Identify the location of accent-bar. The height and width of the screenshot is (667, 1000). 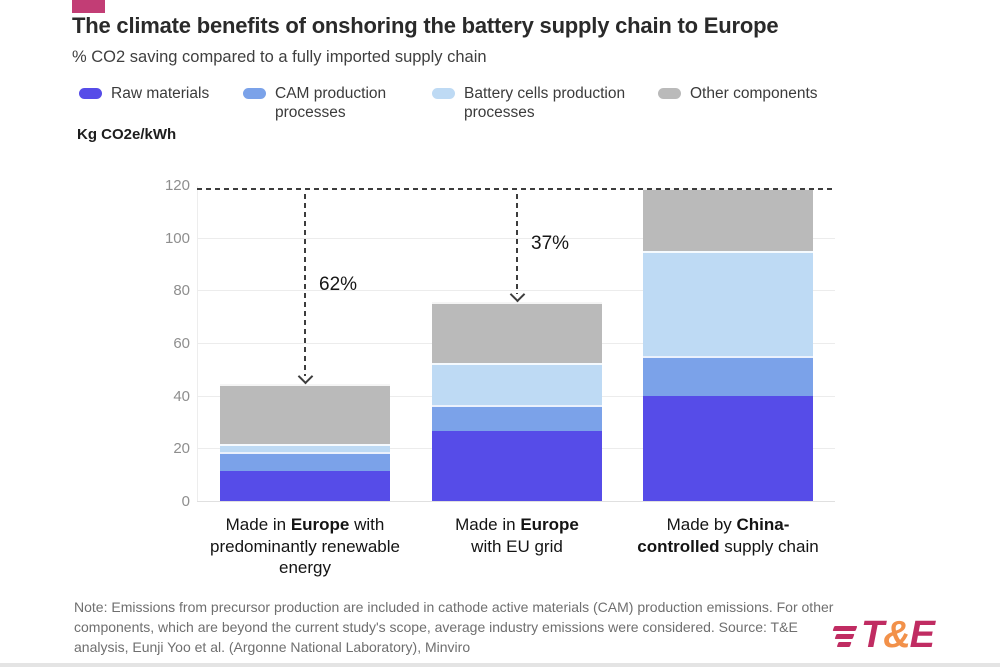
(88, 6).